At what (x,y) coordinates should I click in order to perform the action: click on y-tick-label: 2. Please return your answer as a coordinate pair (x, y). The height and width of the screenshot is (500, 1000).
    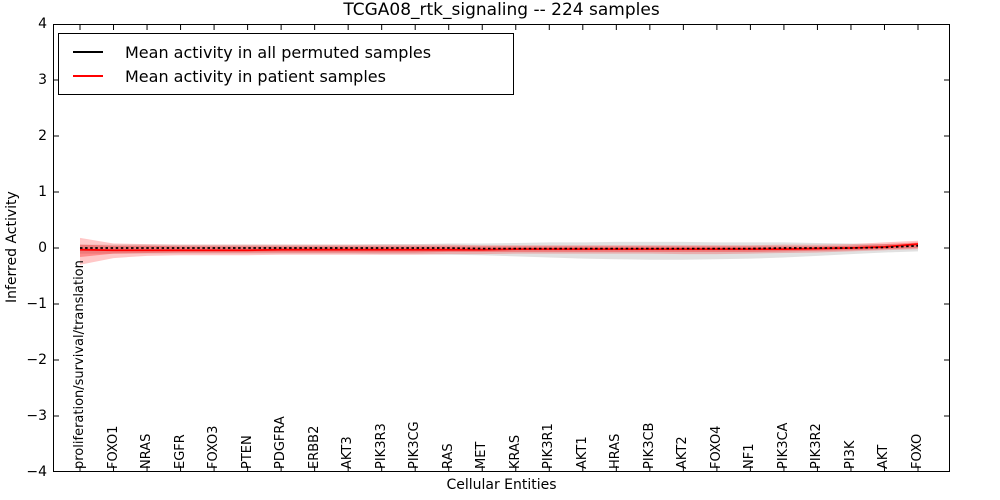
    Looking at the image, I should click on (42, 136).